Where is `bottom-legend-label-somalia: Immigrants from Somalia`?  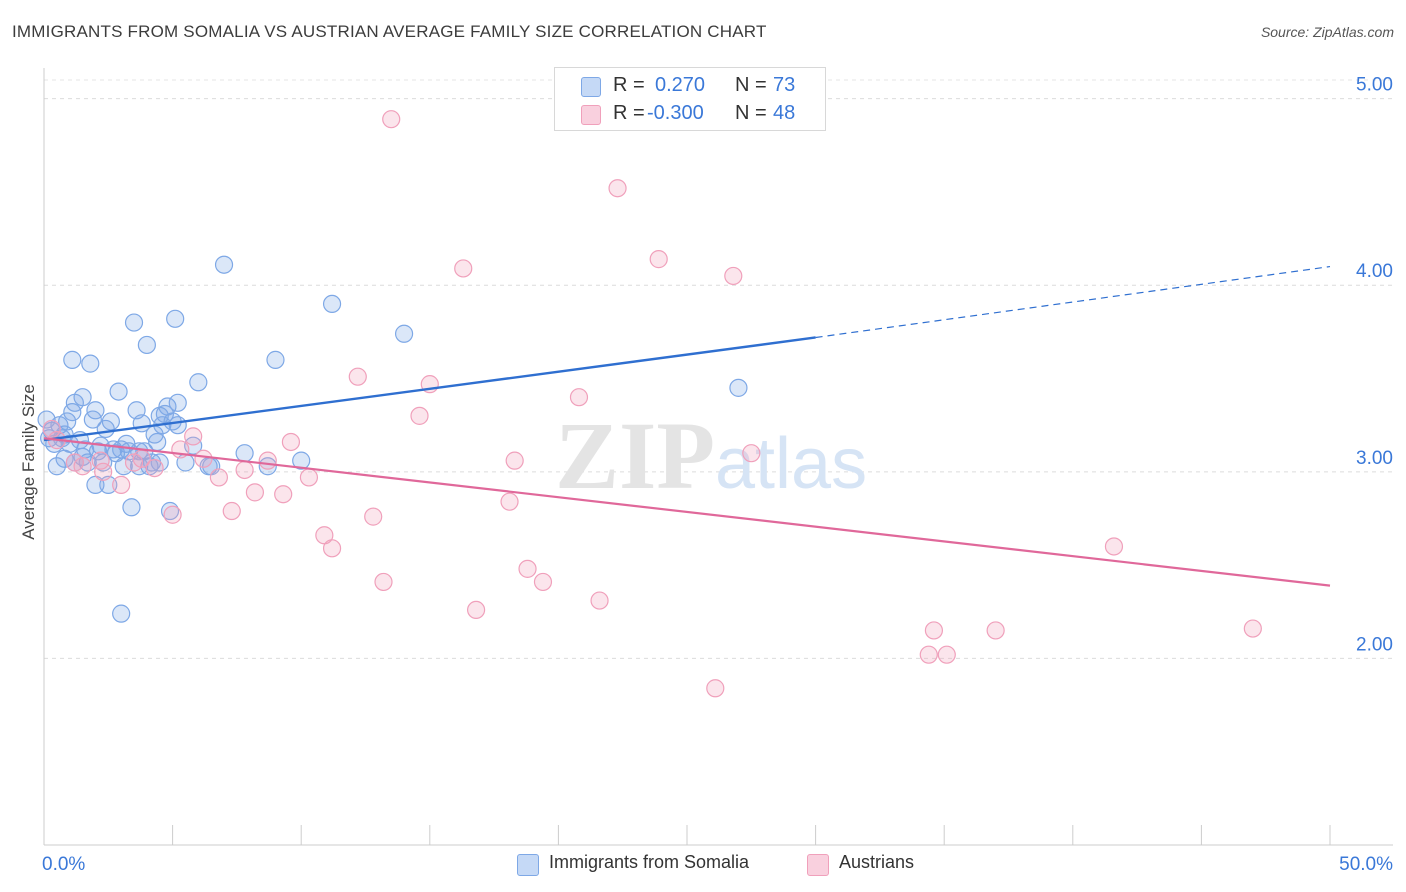 bottom-legend-label-somalia: Immigrants from Somalia is located at coordinates (649, 862).